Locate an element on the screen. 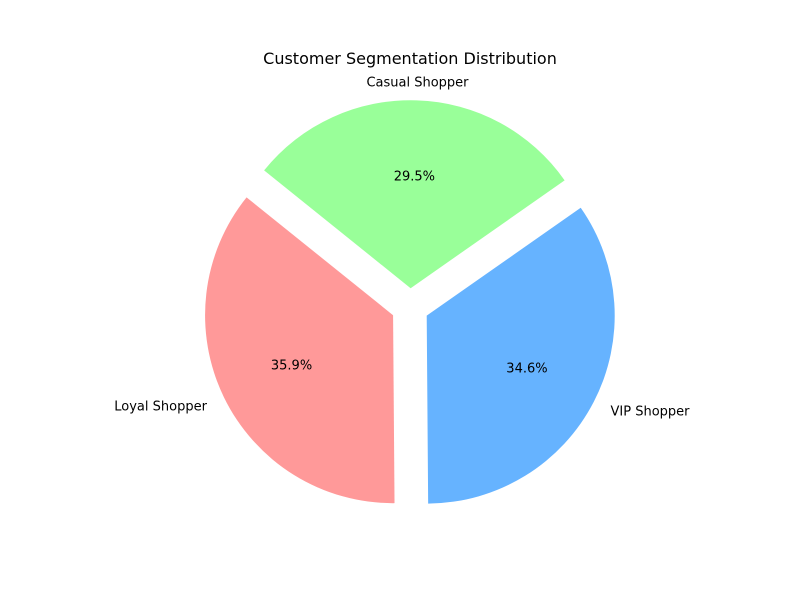  percent-label: 34.6% is located at coordinates (526, 368).